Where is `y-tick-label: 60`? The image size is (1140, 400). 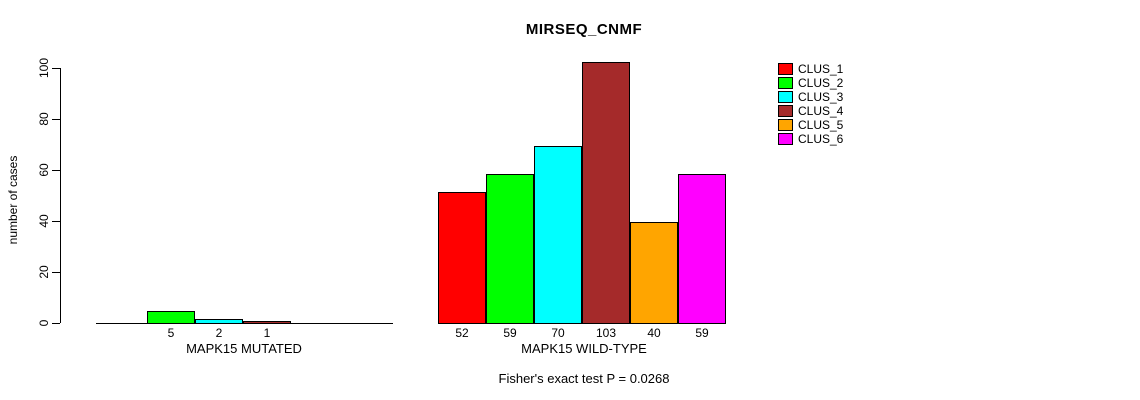
y-tick-label: 60 is located at coordinates (44, 170).